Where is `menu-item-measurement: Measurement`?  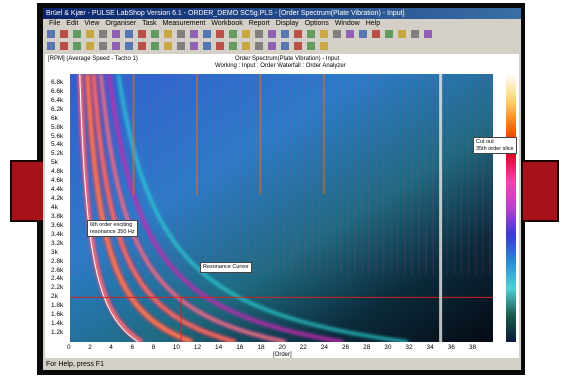 menu-item-measurement: Measurement is located at coordinates (184, 23).